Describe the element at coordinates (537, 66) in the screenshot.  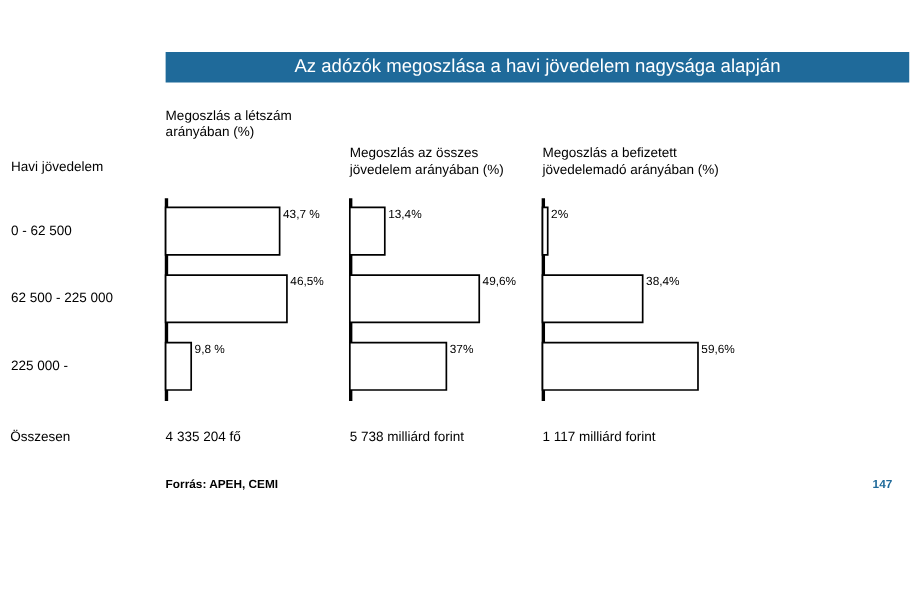
I see `text: Az adózók megoszlása a havi jövedelem nagysága alapján` at that location.